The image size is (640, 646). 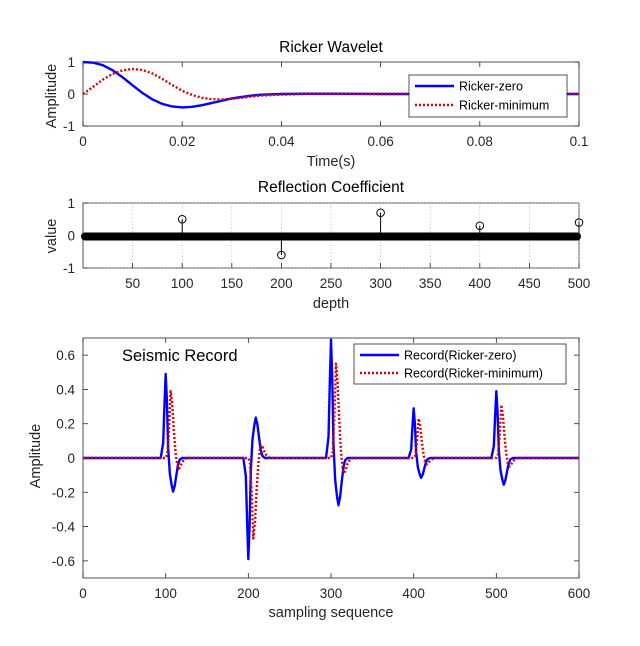 What do you see at coordinates (281, 141) in the screenshot?
I see `ricker-xtick-label: 0.04` at bounding box center [281, 141].